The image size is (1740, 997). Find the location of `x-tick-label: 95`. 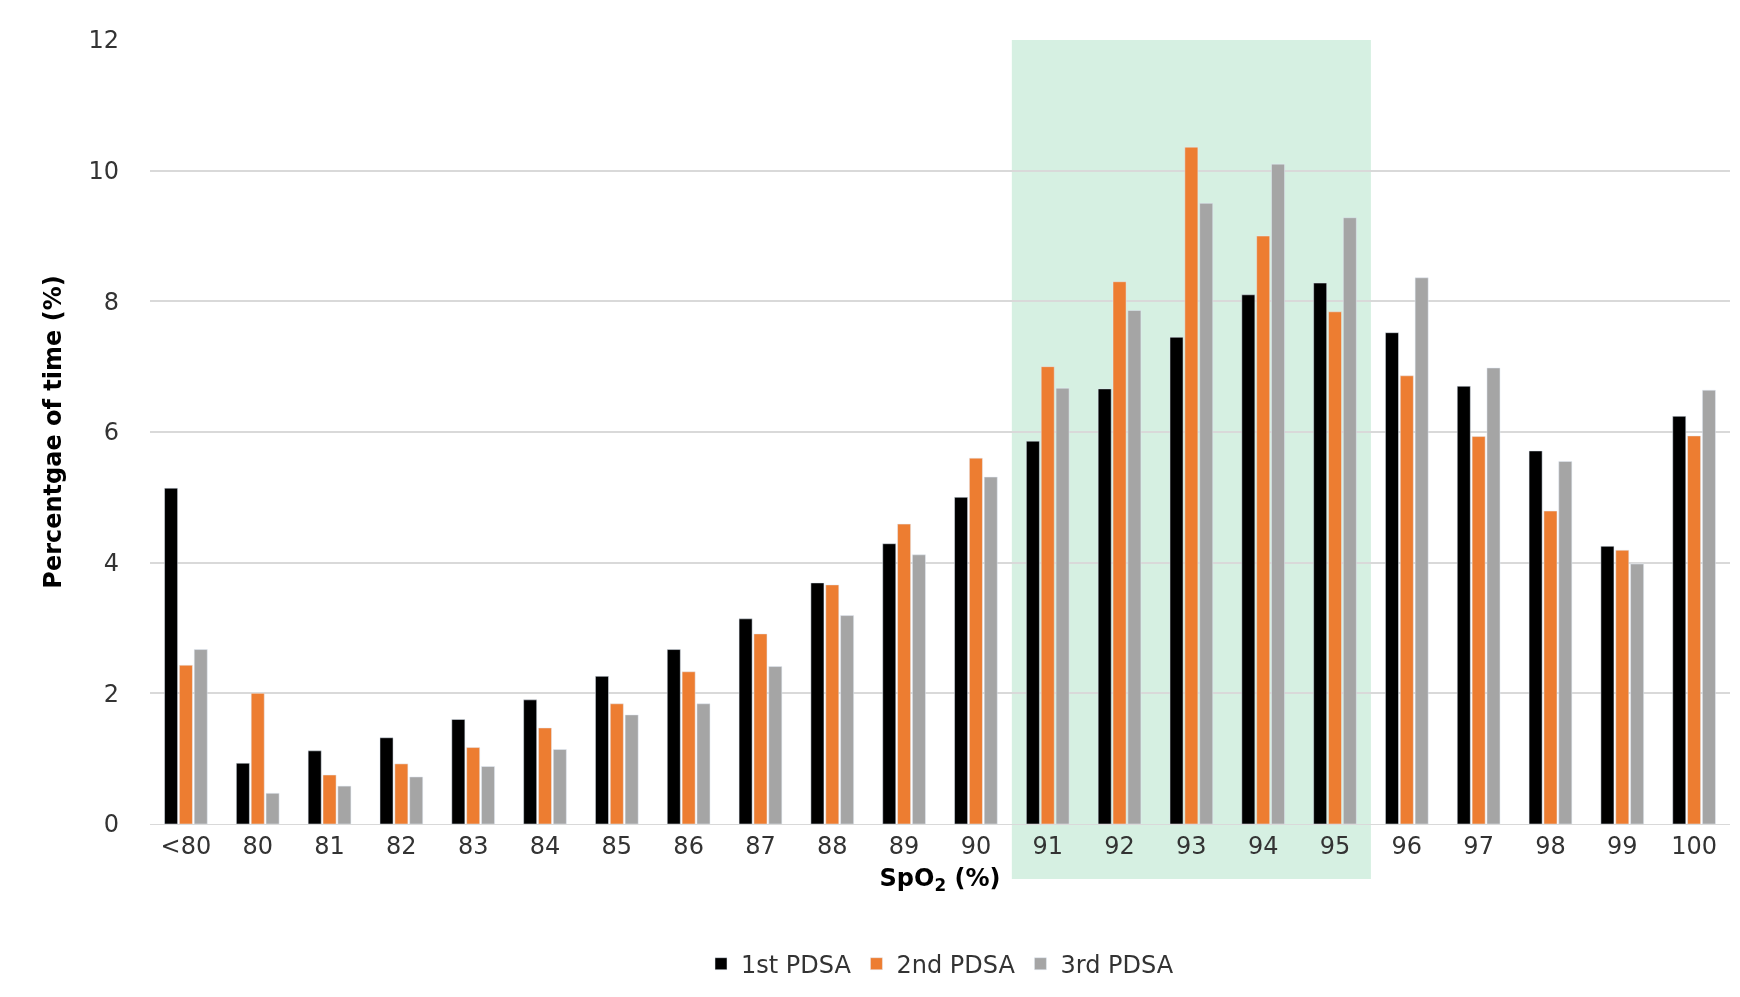

x-tick-label: 95 is located at coordinates (1335, 845).